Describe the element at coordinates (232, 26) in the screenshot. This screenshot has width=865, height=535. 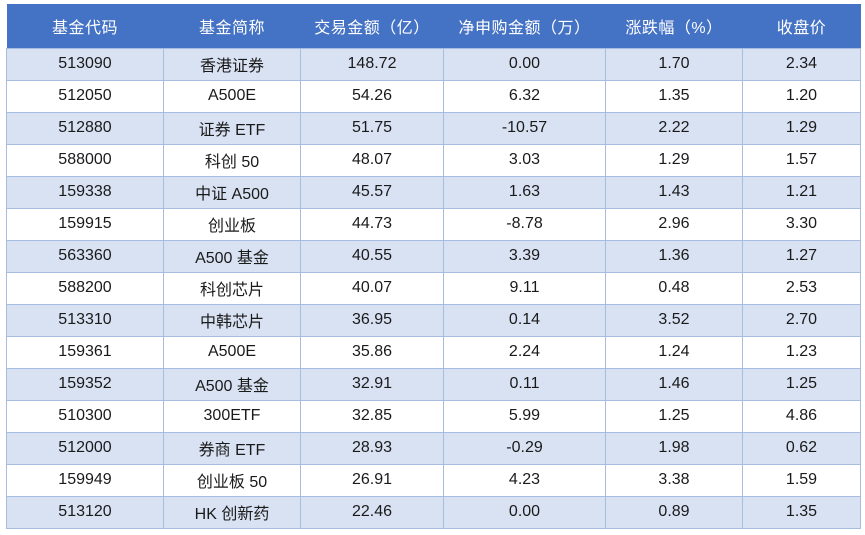
I see `col-header-fund-name: 基金简称` at that location.